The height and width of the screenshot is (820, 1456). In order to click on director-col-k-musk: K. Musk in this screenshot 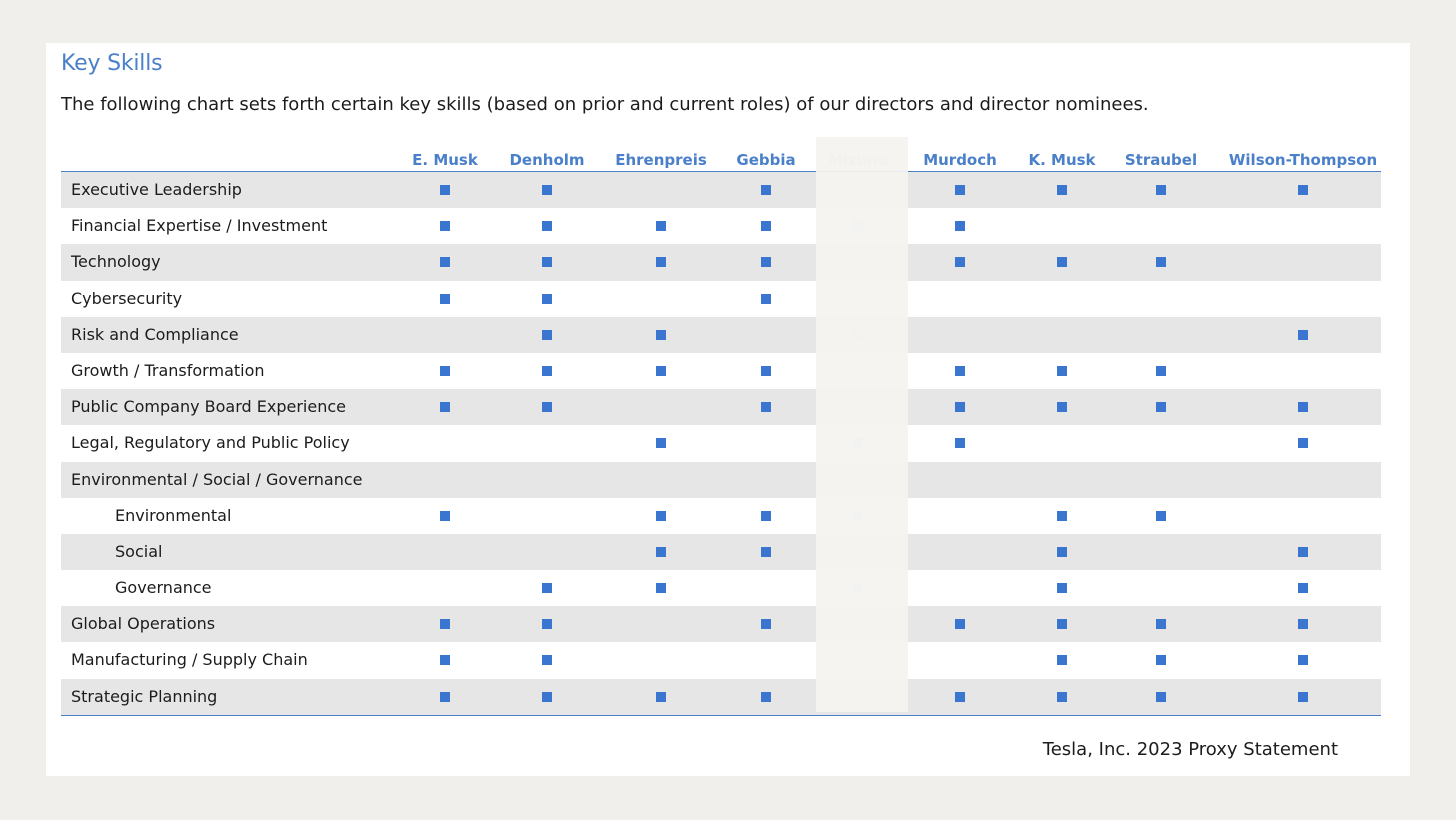, I will do `click(1062, 160)`.